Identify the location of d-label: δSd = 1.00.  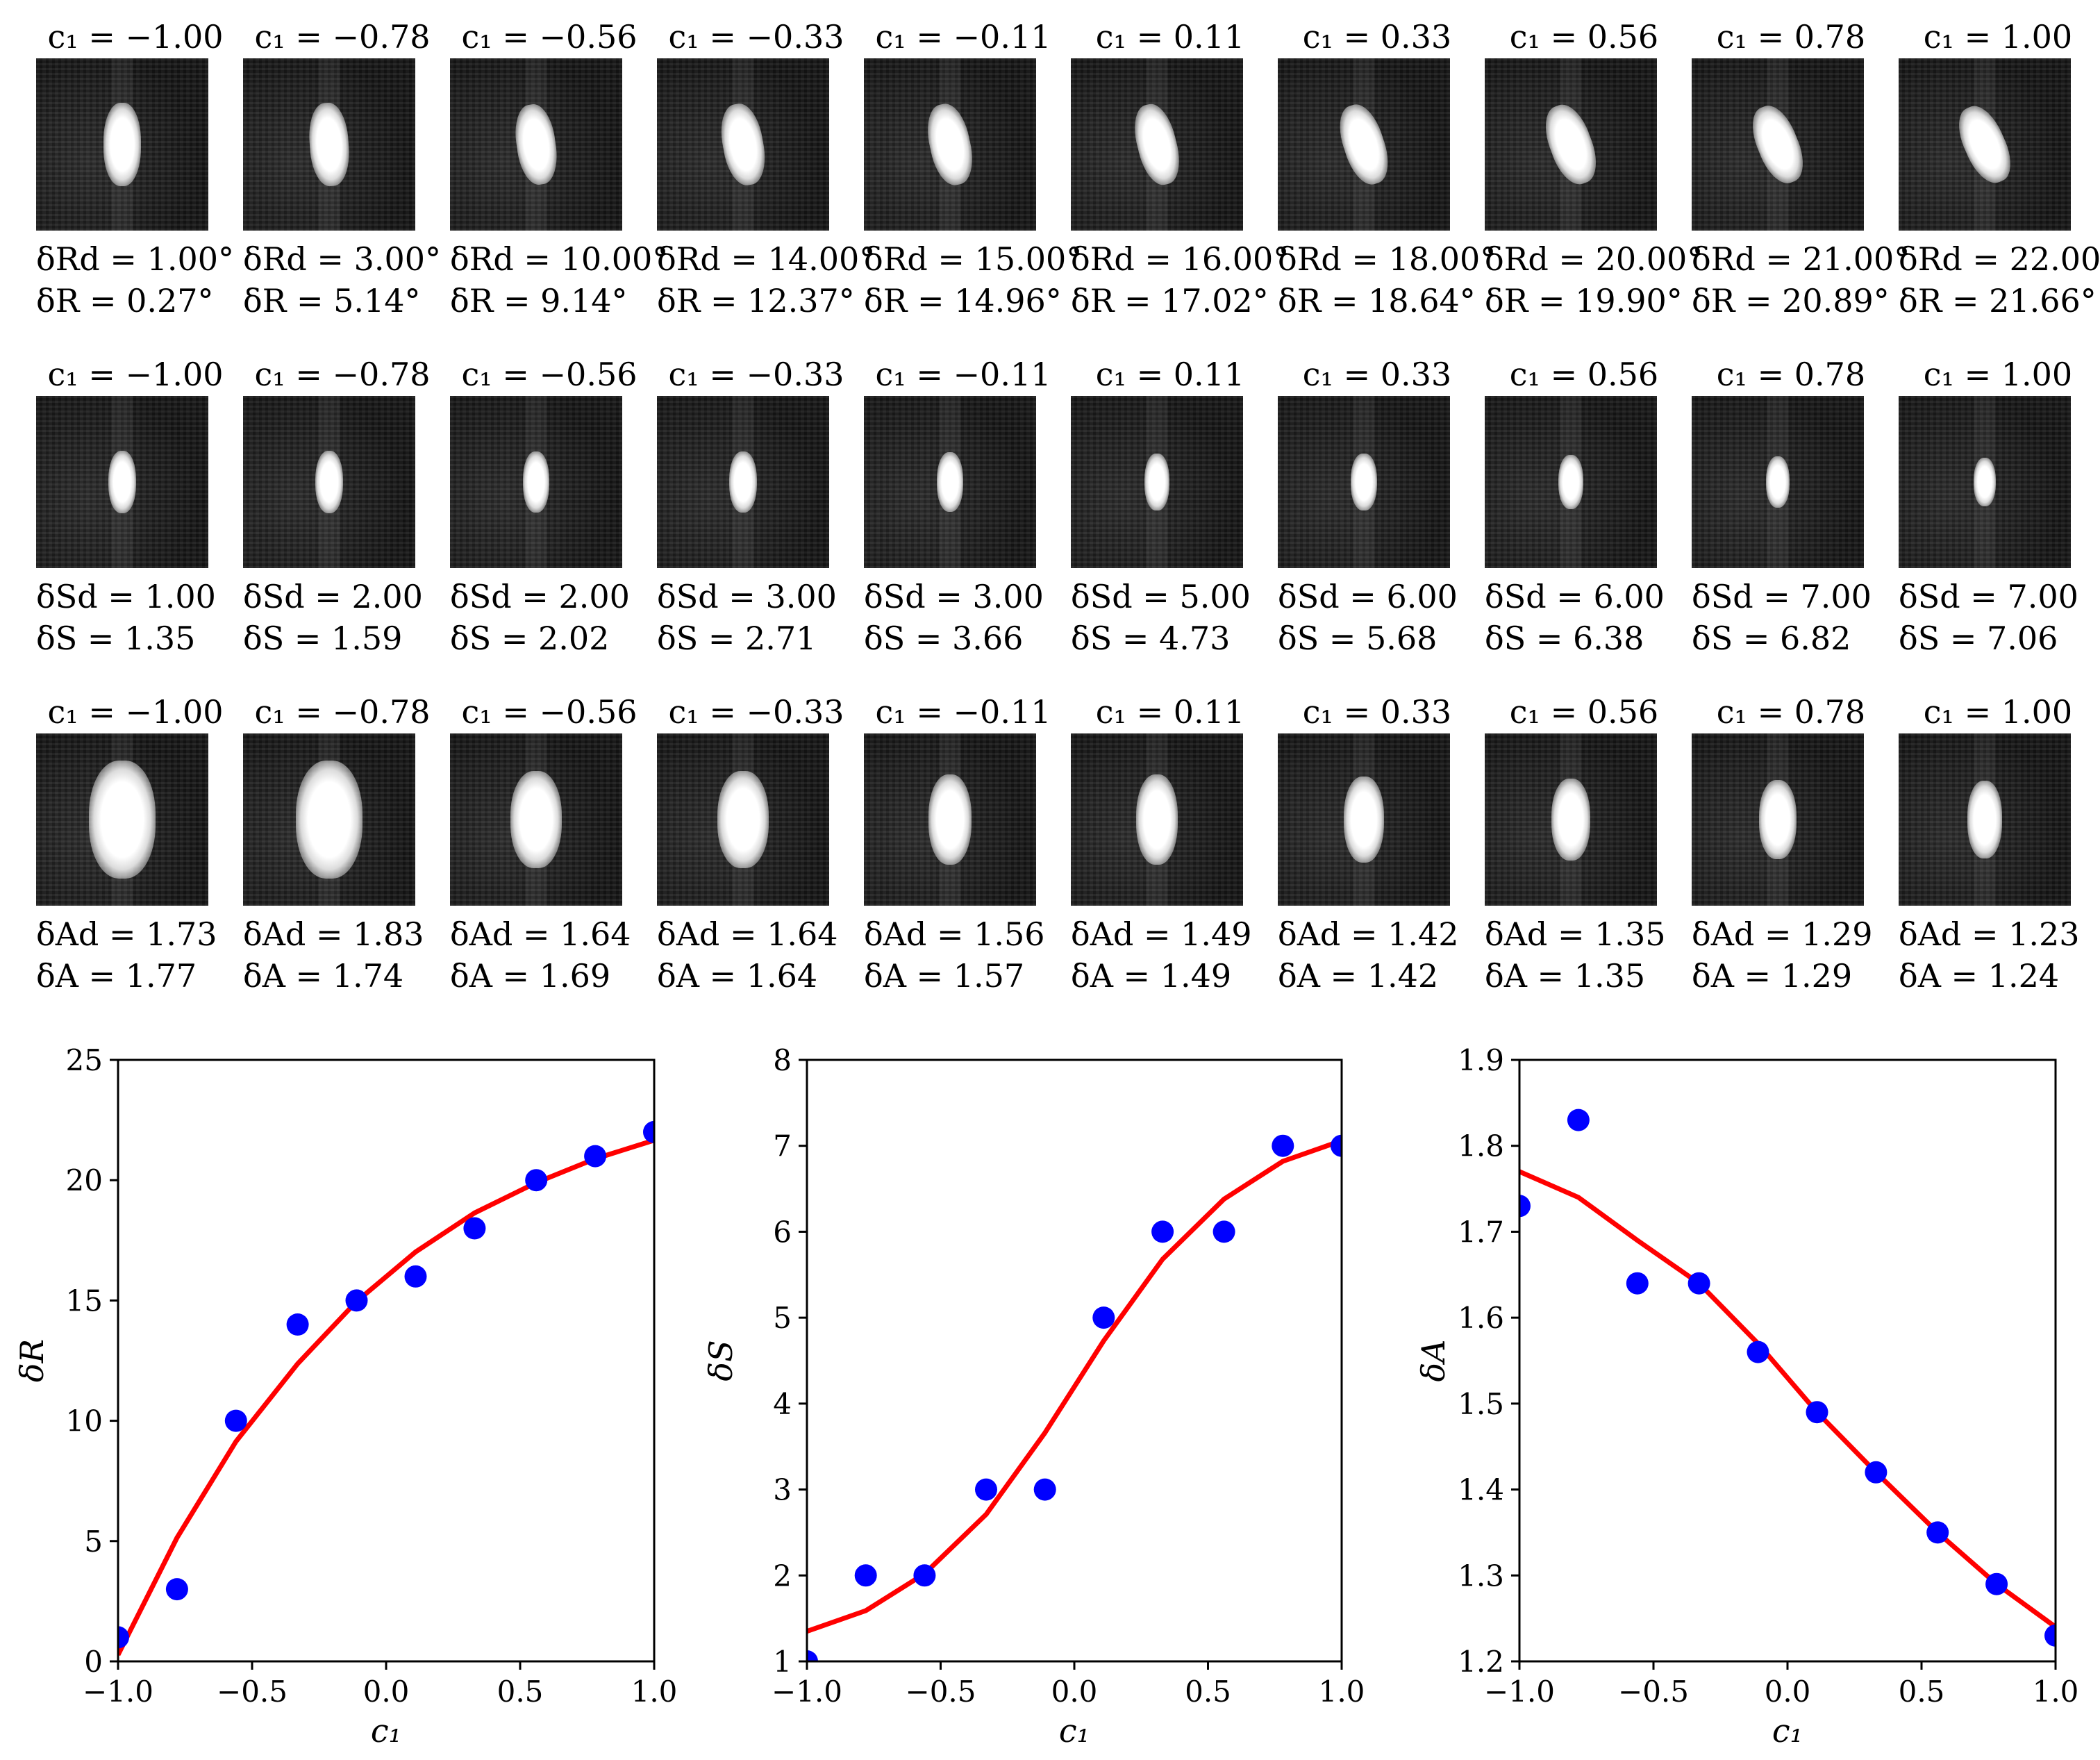
(126, 596).